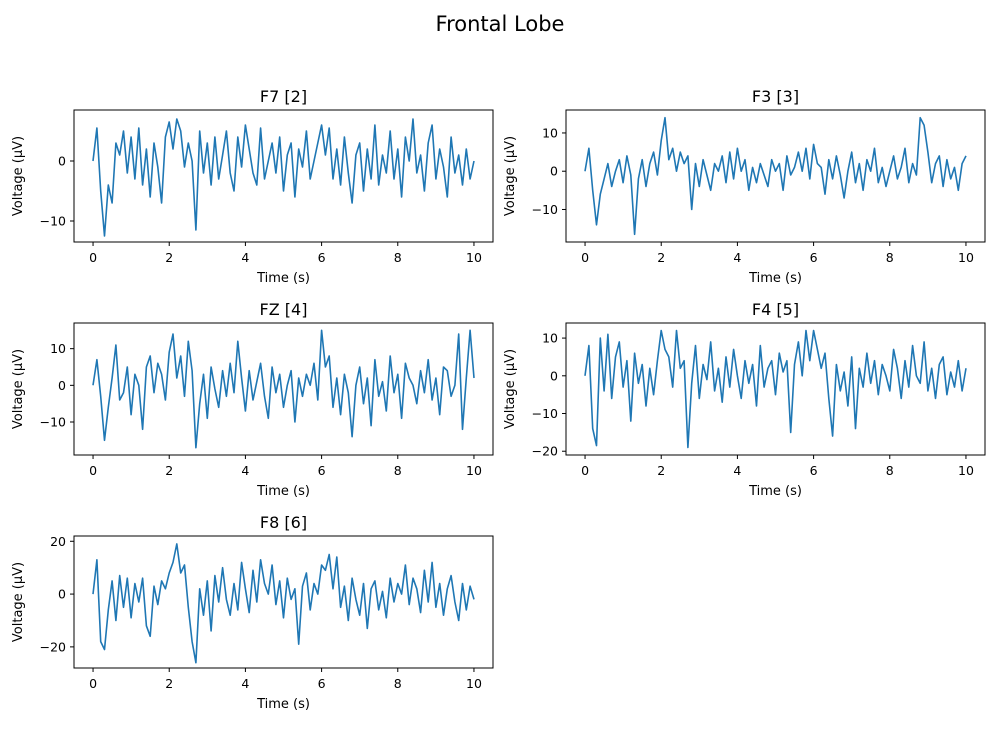 This screenshot has width=1000, height=750. What do you see at coordinates (775, 96) in the screenshot?
I see `subplot-title: F3 [3]` at bounding box center [775, 96].